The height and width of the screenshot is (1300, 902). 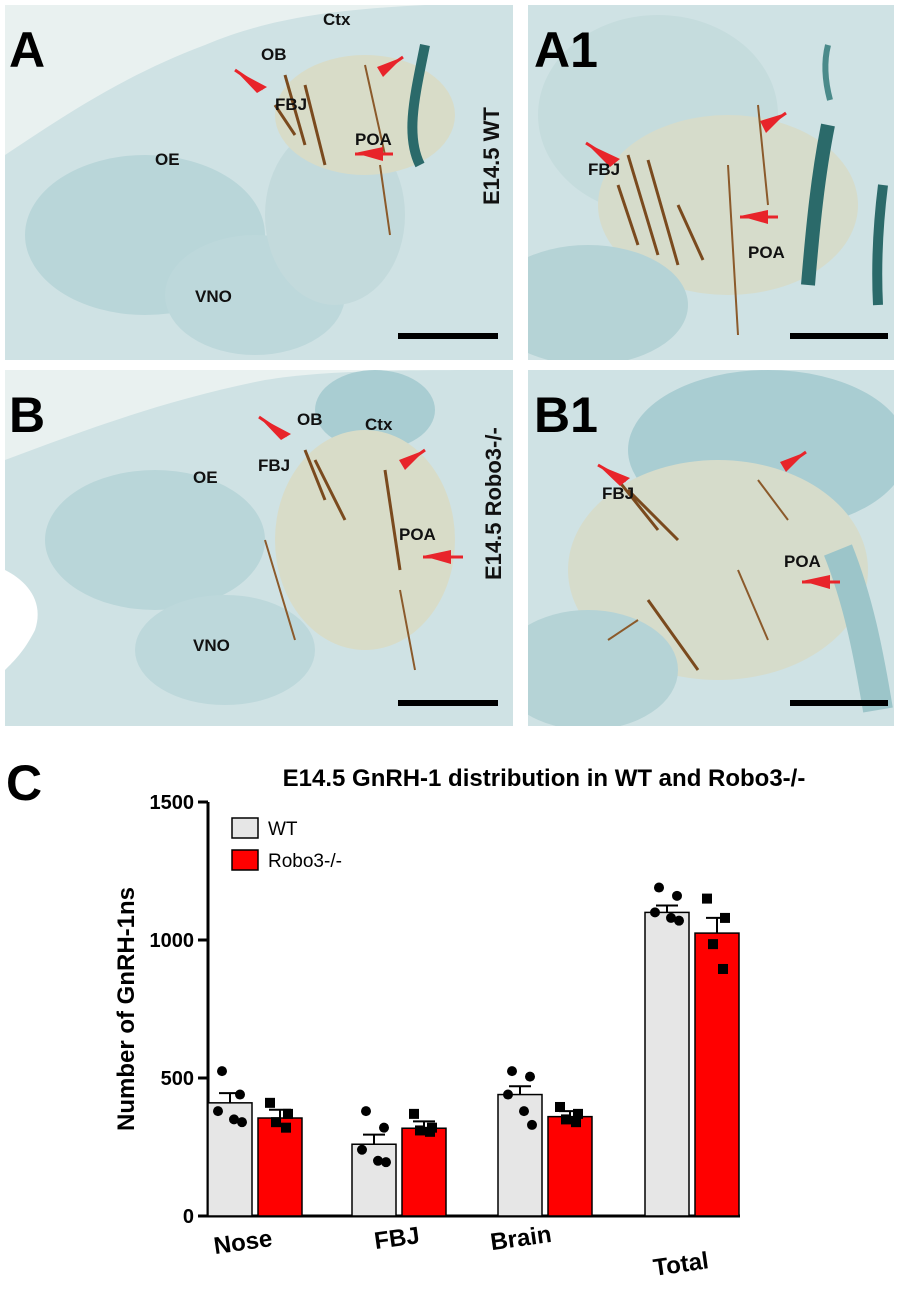 I want to click on bar-total-robo3, so click(x=717, y=1074).